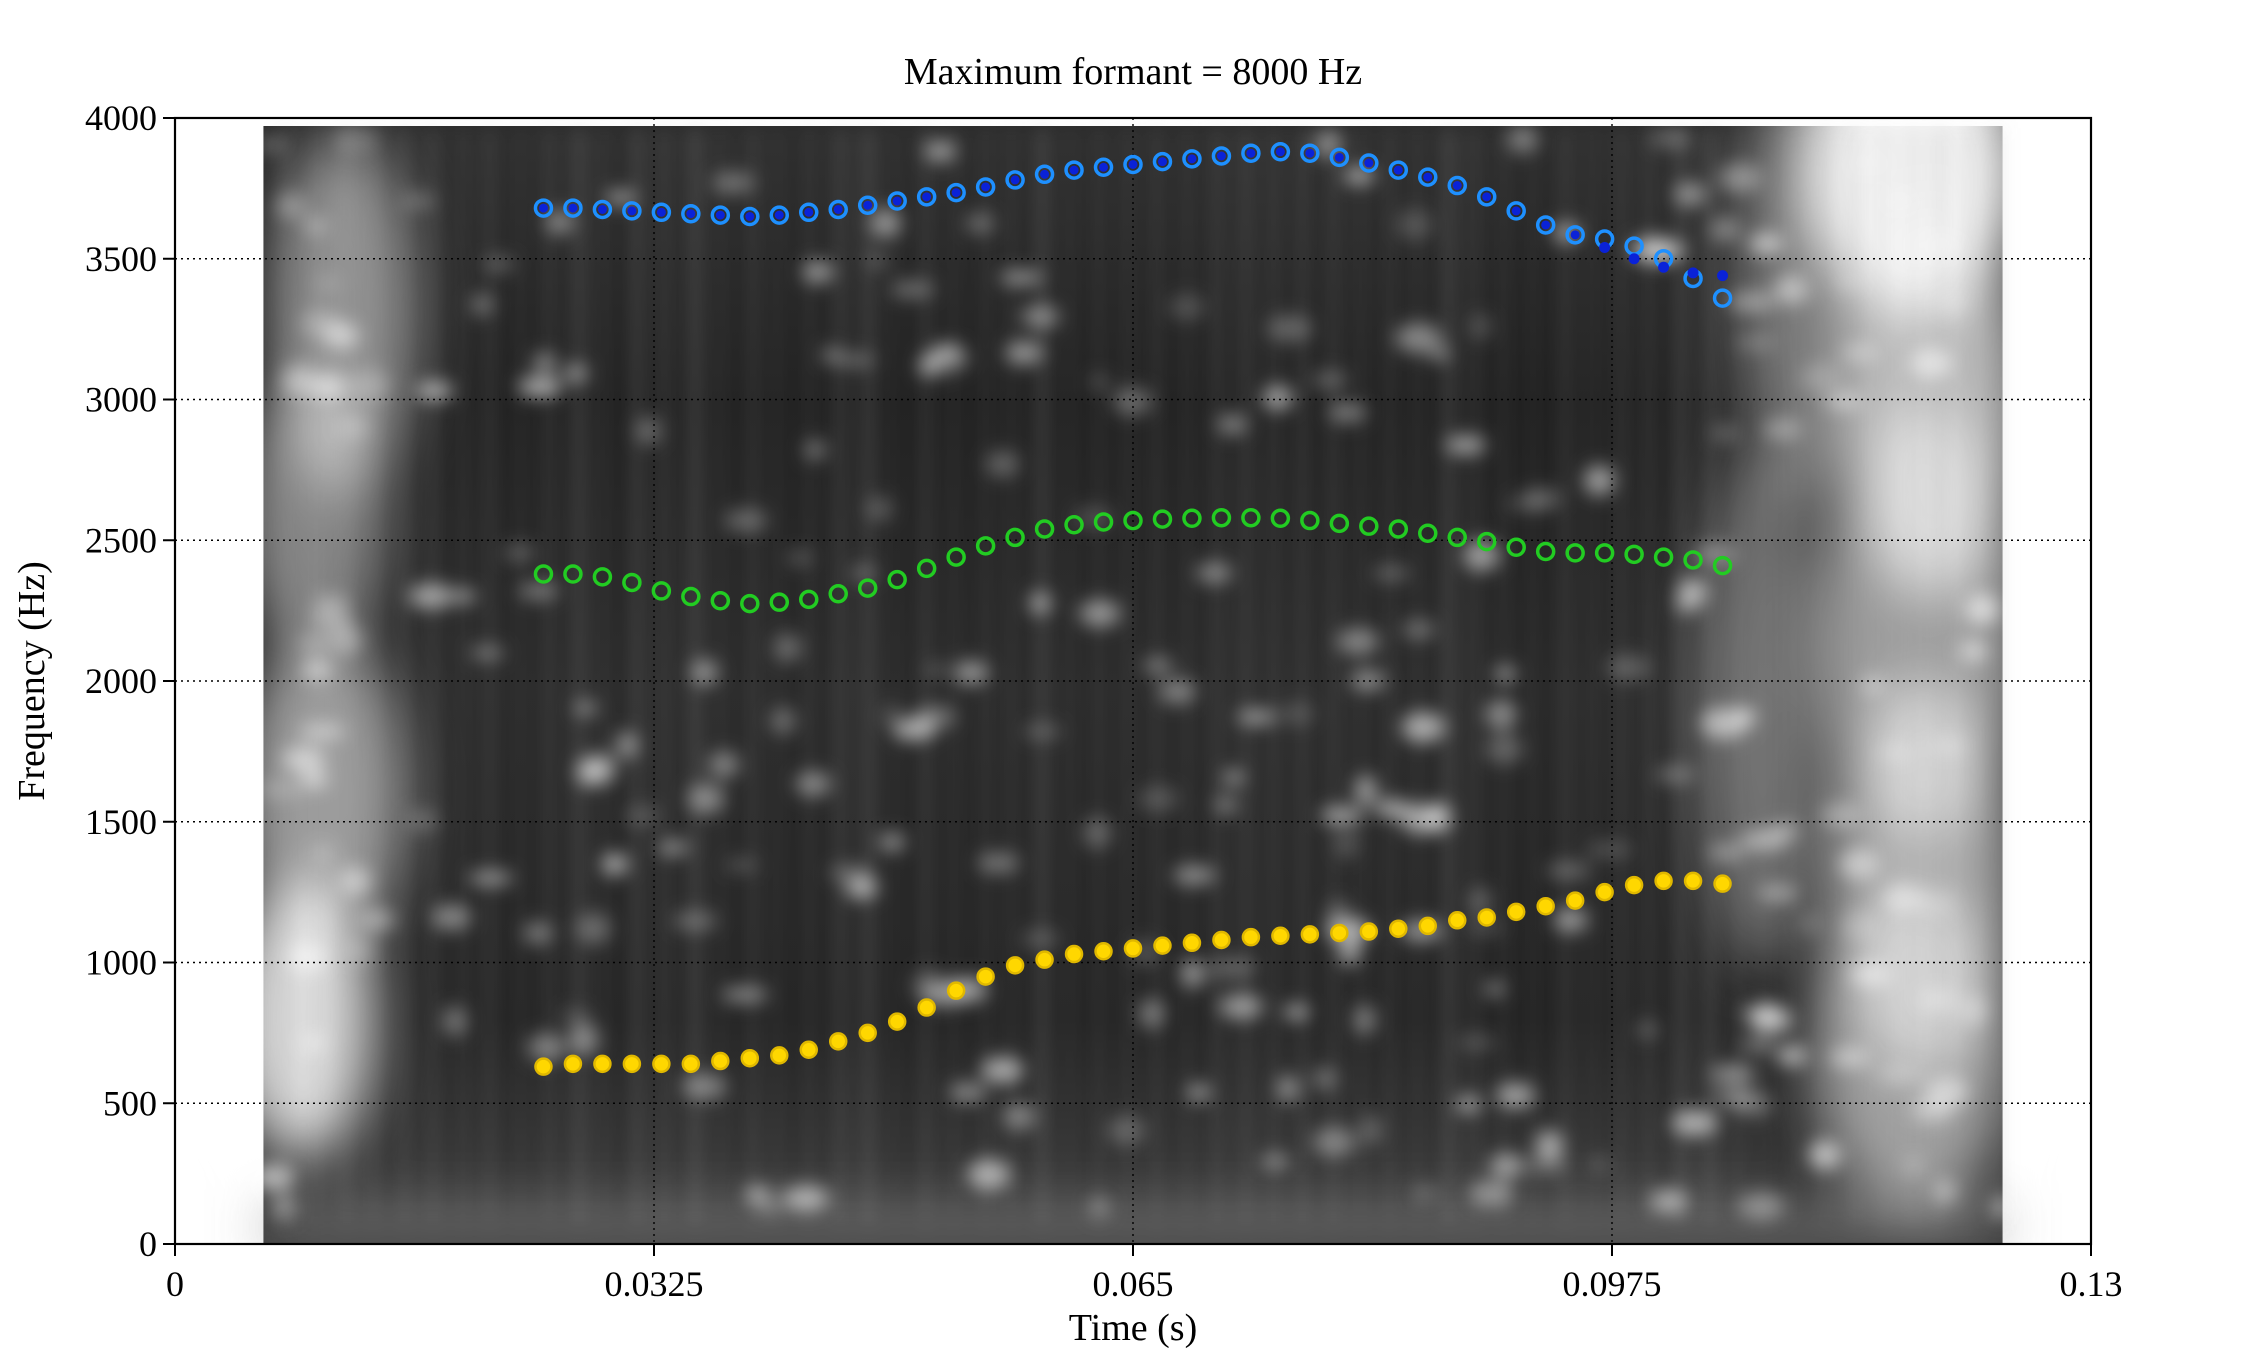  I want to click on y-tick-label: 500, so click(130, 1103).